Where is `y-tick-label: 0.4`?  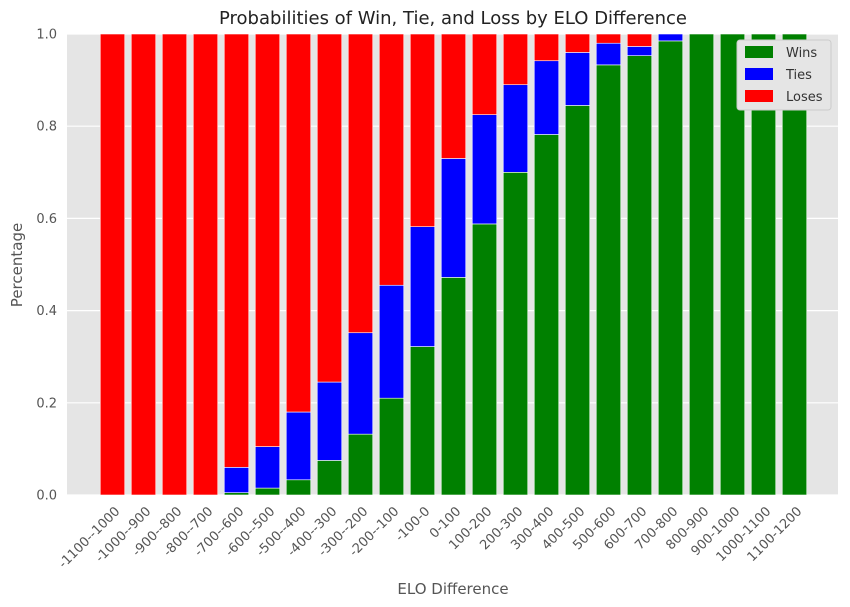
y-tick-label: 0.4 is located at coordinates (46, 311).